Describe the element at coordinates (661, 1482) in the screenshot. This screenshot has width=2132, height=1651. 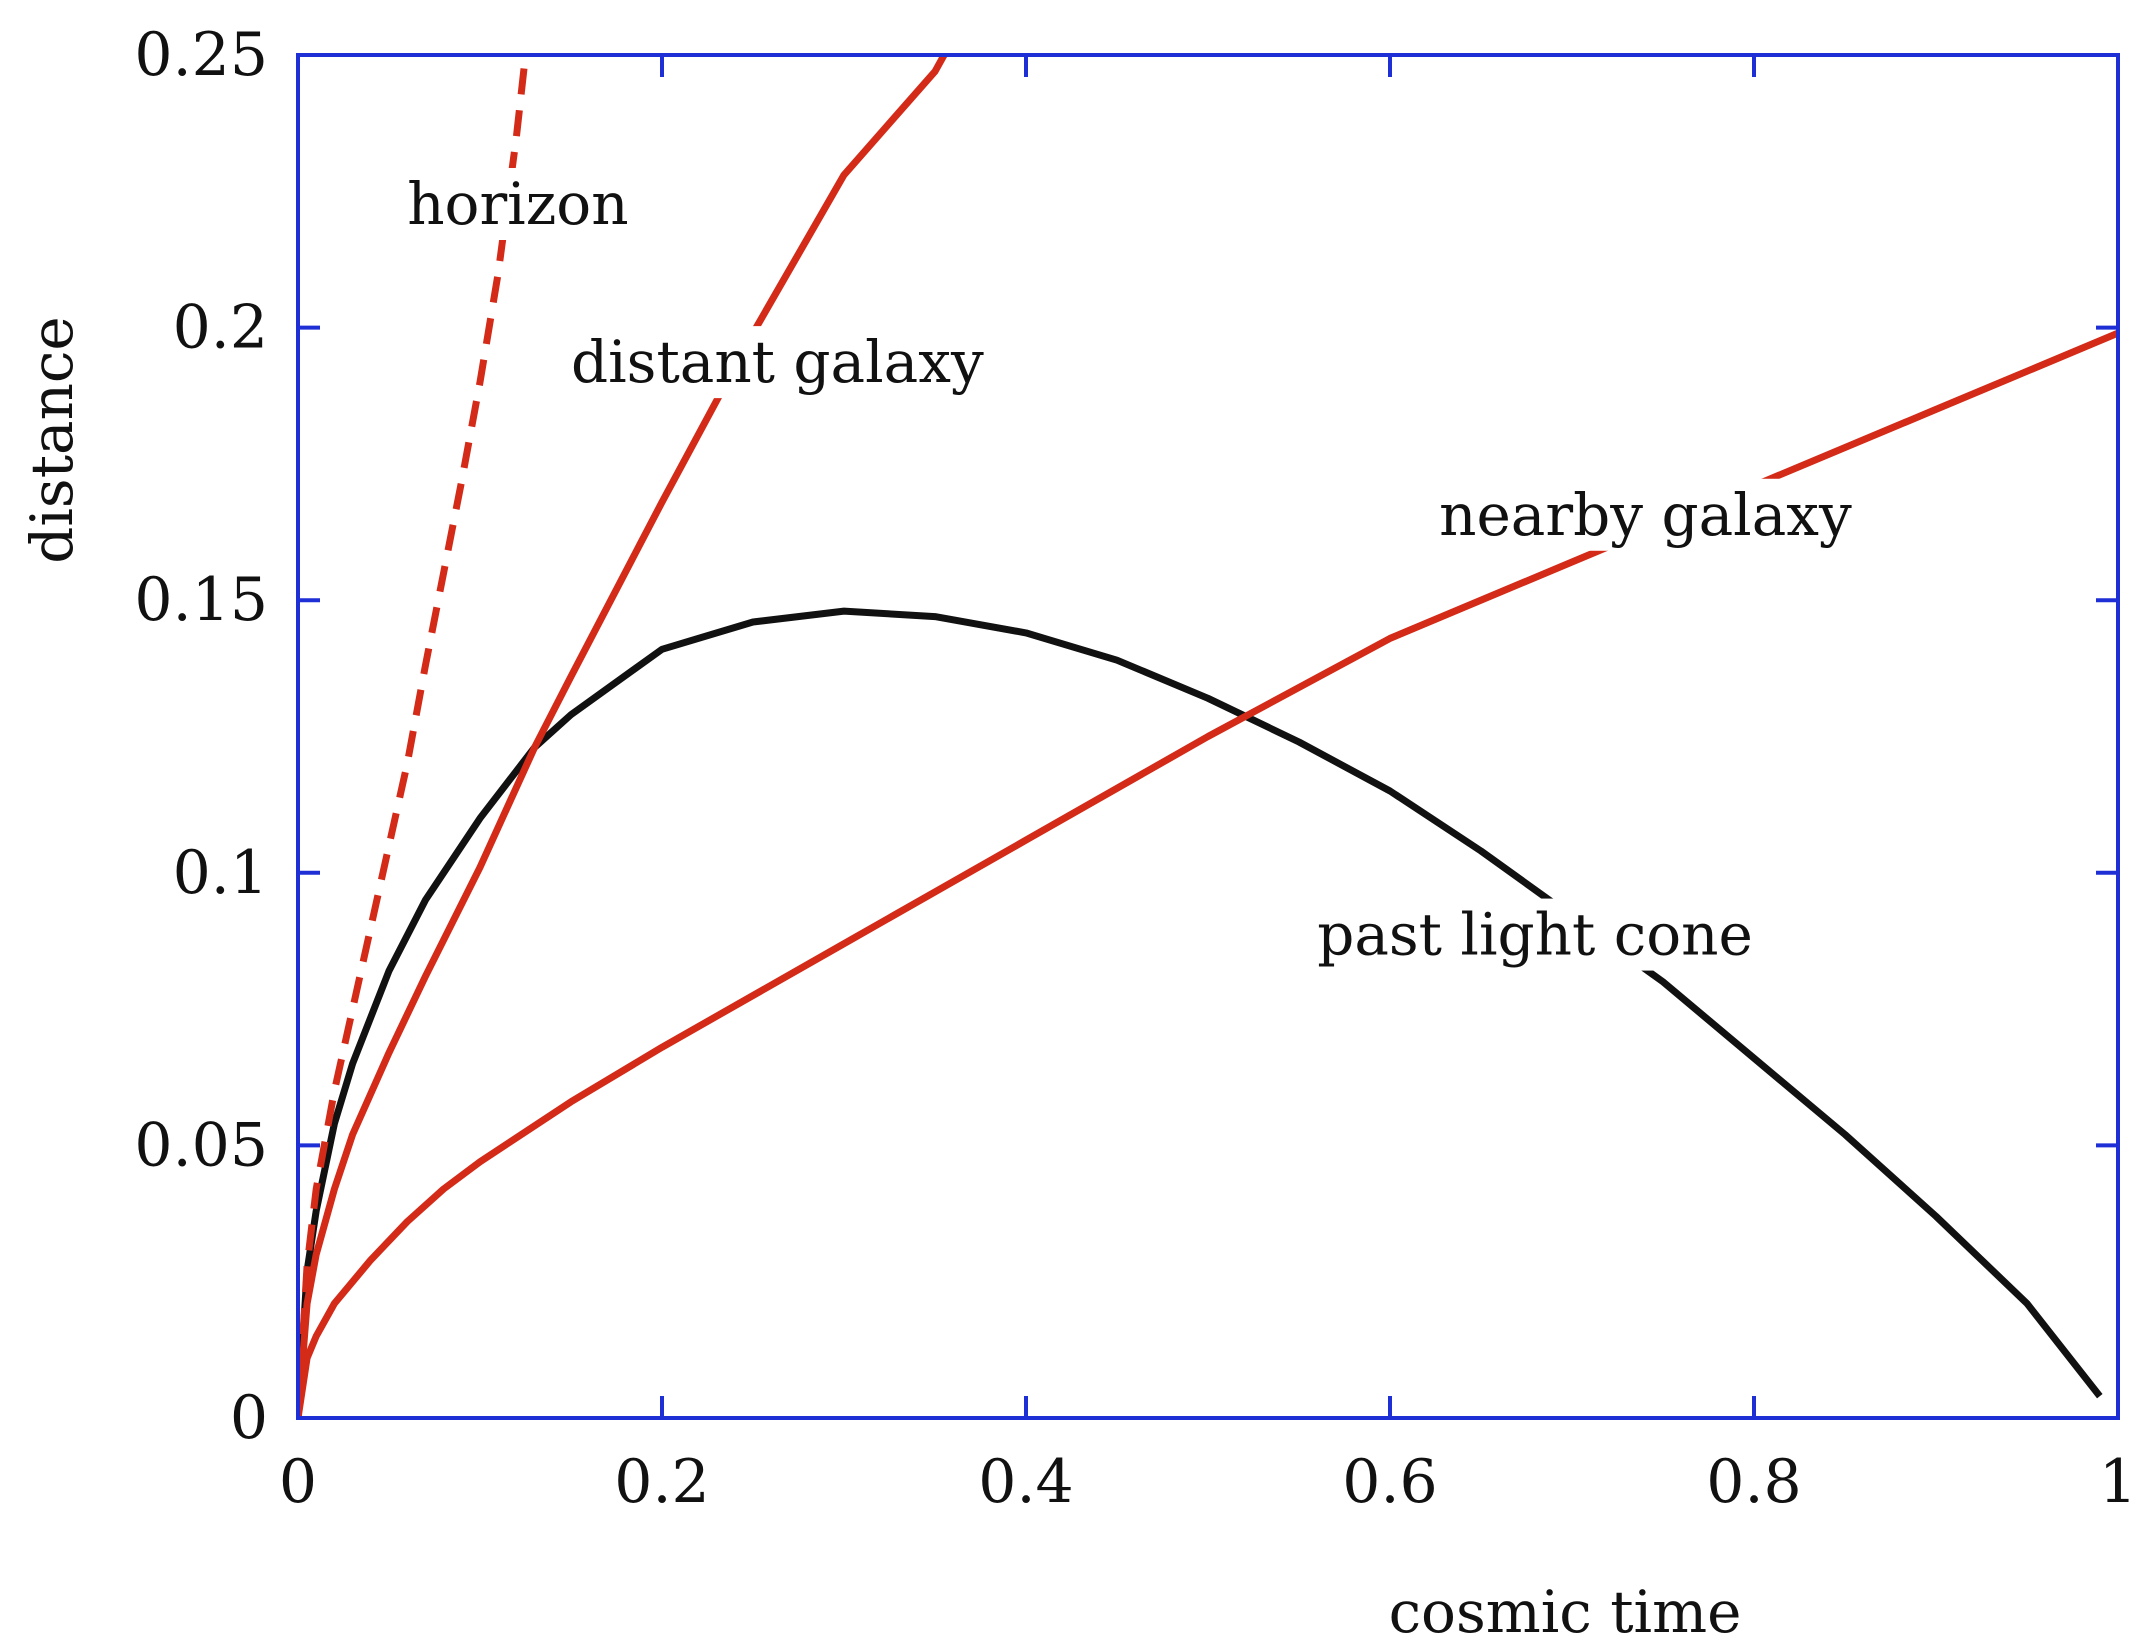
I see `x-tick-label: 0.2` at that location.